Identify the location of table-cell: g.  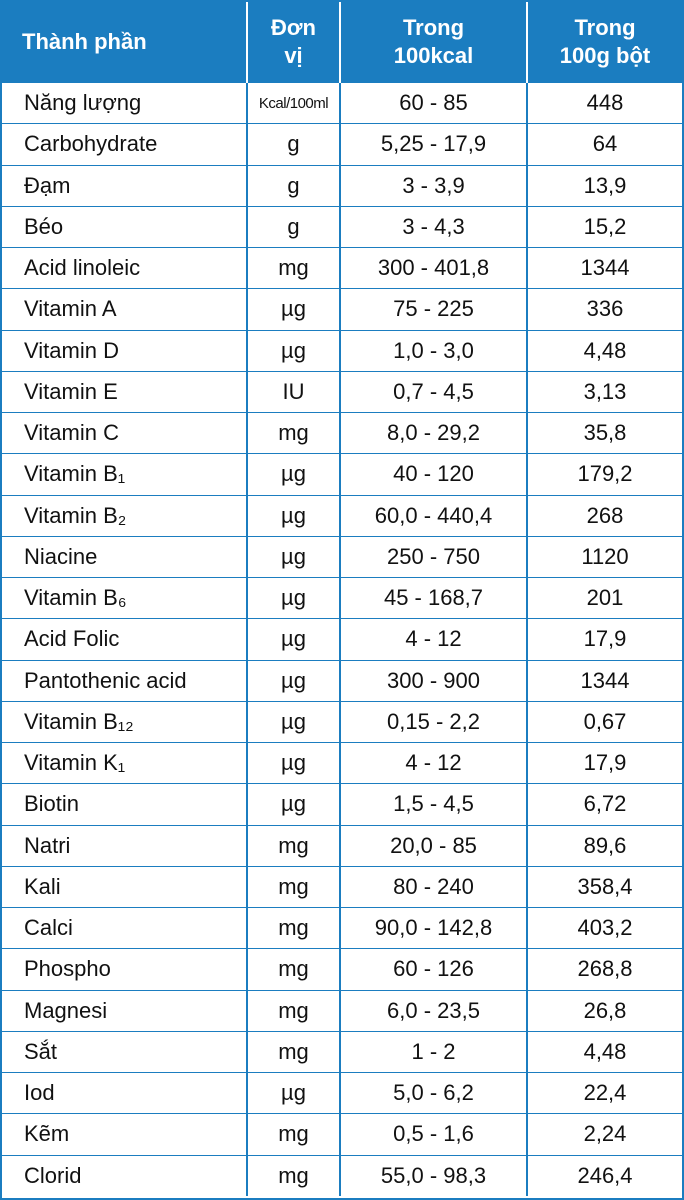
(293, 226).